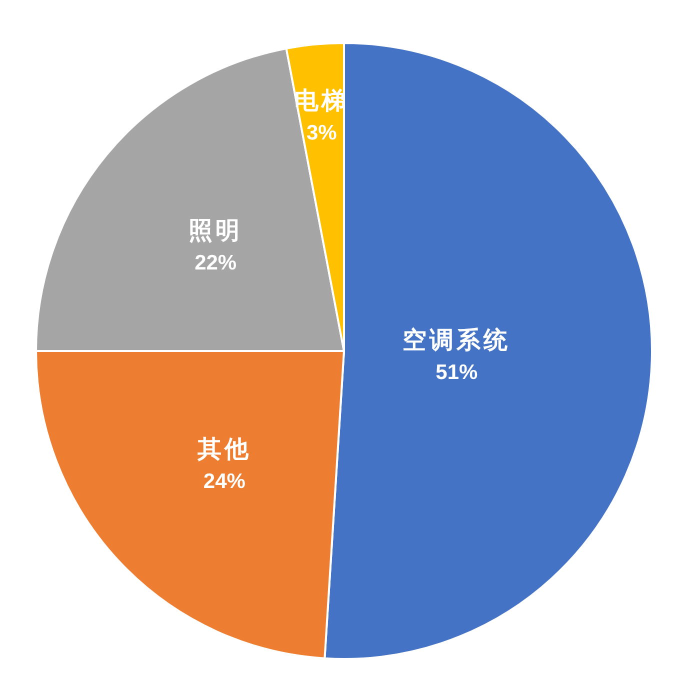 The height and width of the screenshot is (681, 684). What do you see at coordinates (457, 372) in the screenshot?
I see `data-label: 51%` at bounding box center [457, 372].